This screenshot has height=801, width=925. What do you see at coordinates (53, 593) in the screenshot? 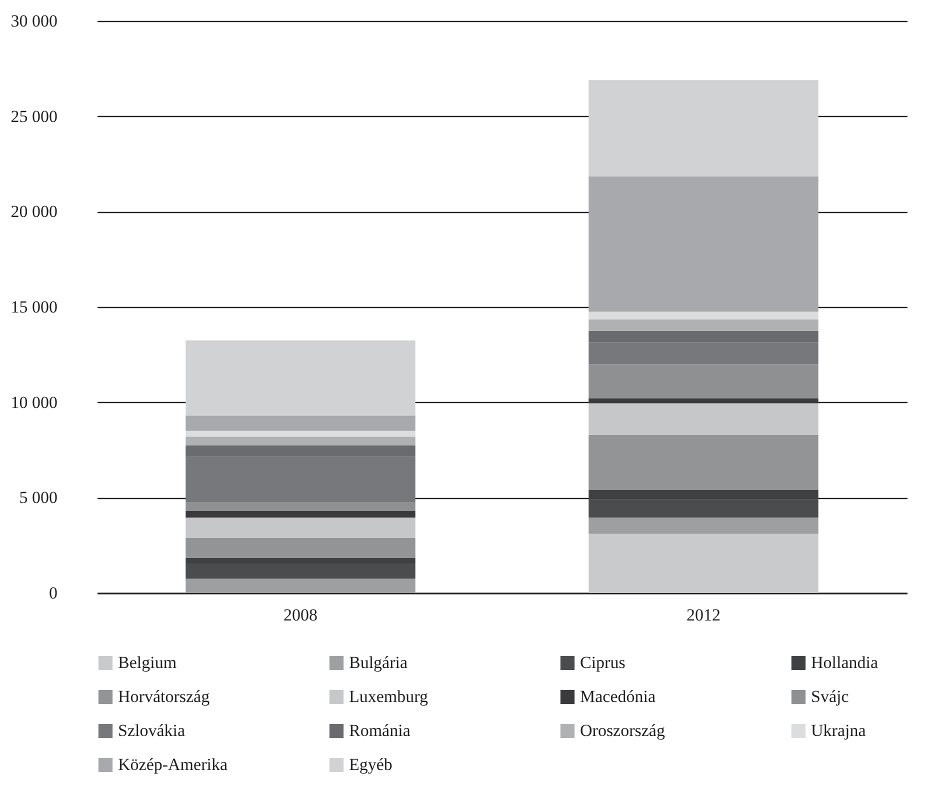
I see `y-tick-label: 0` at bounding box center [53, 593].